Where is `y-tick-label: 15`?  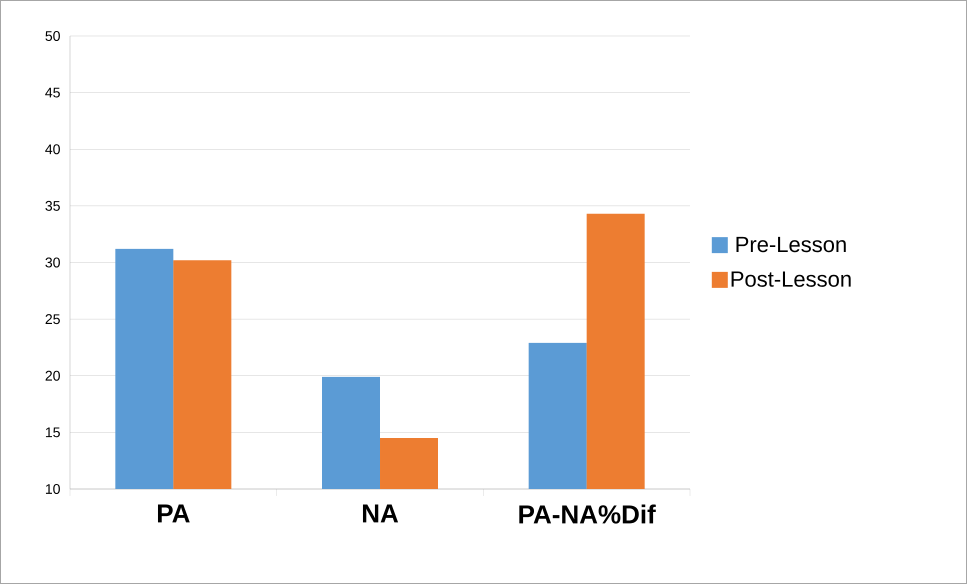 y-tick-label: 15 is located at coordinates (53, 432).